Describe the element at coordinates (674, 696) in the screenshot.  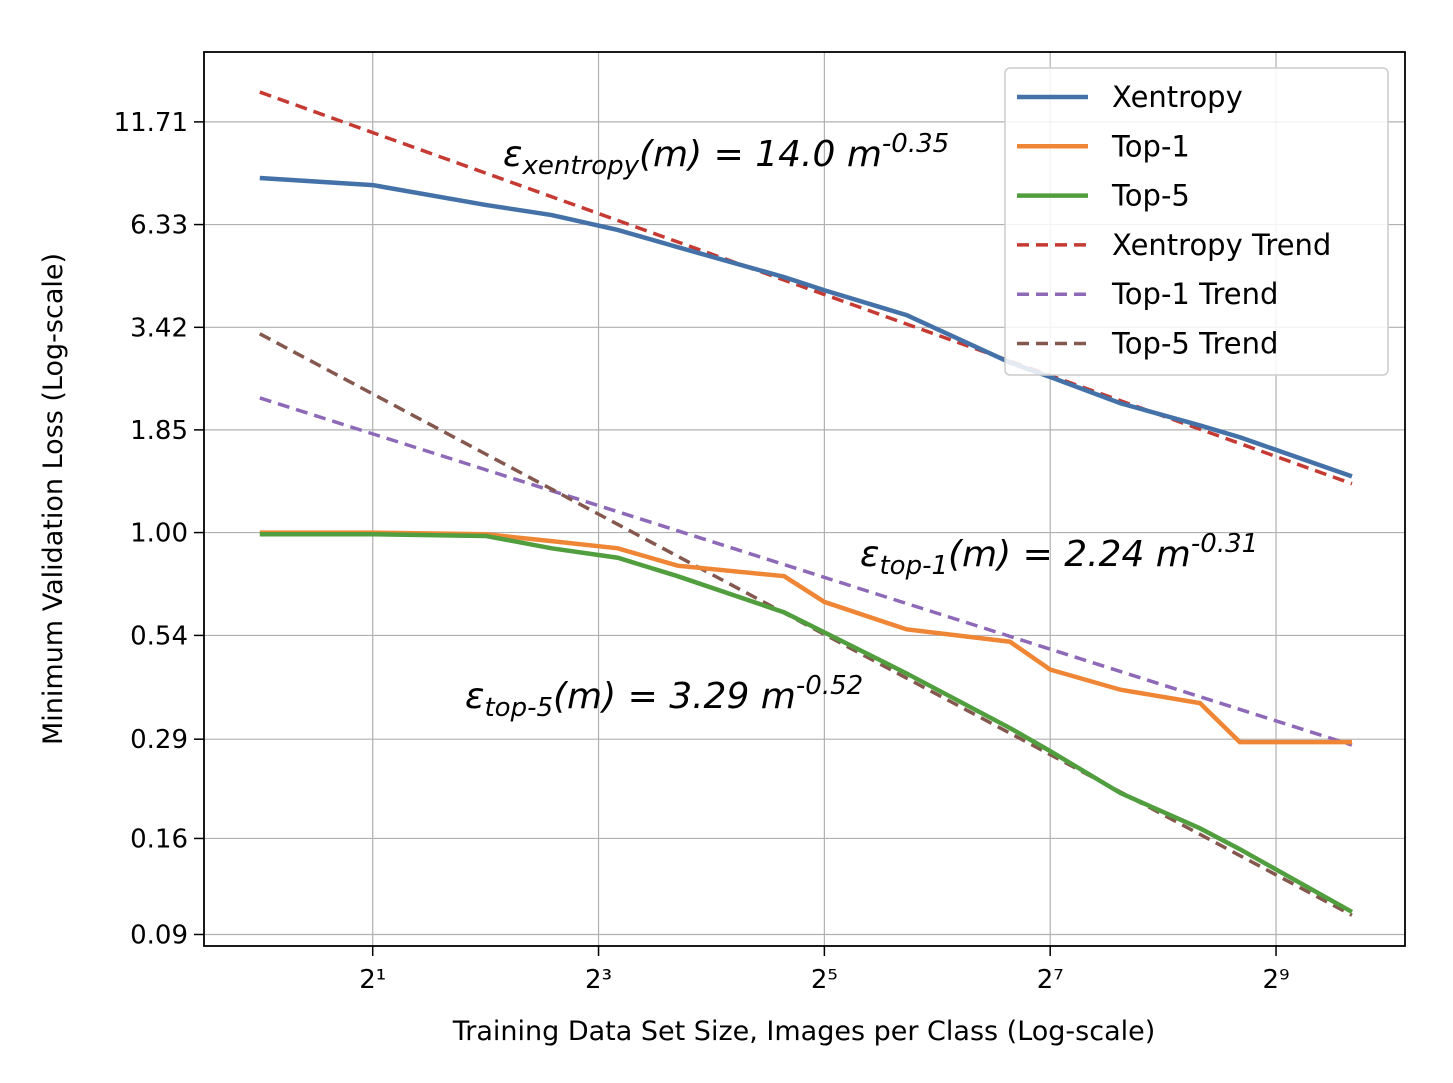
I see `annotation-text: (m) = 3.29 m` at that location.